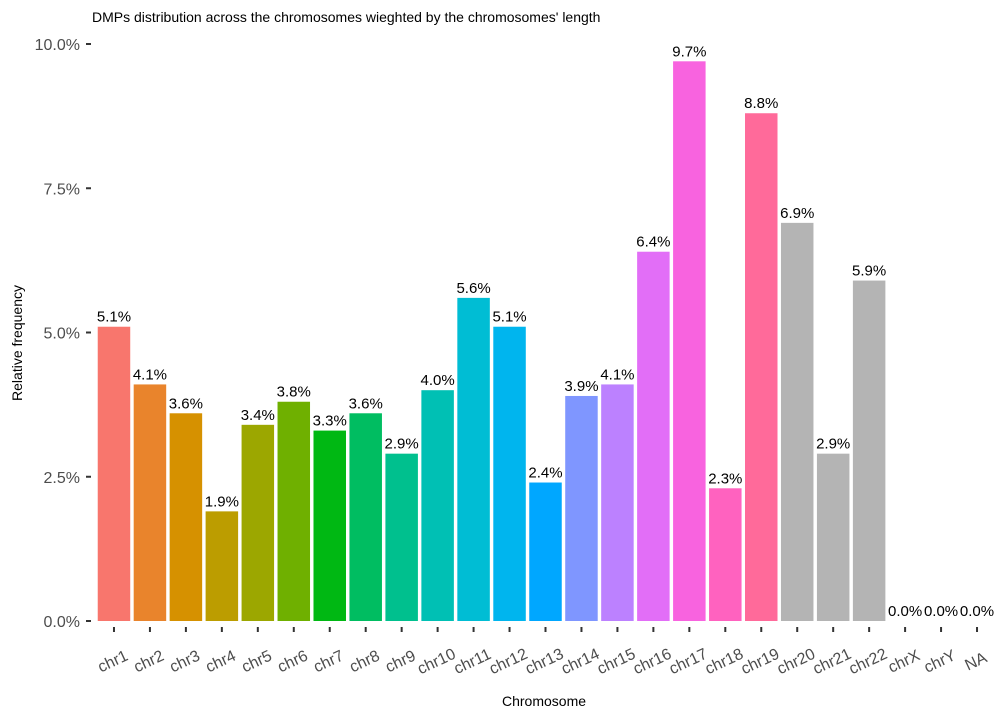 This screenshot has width=1008, height=720. Describe the element at coordinates (581, 386) in the screenshot. I see `data-label-chr14: 3.9%` at that location.